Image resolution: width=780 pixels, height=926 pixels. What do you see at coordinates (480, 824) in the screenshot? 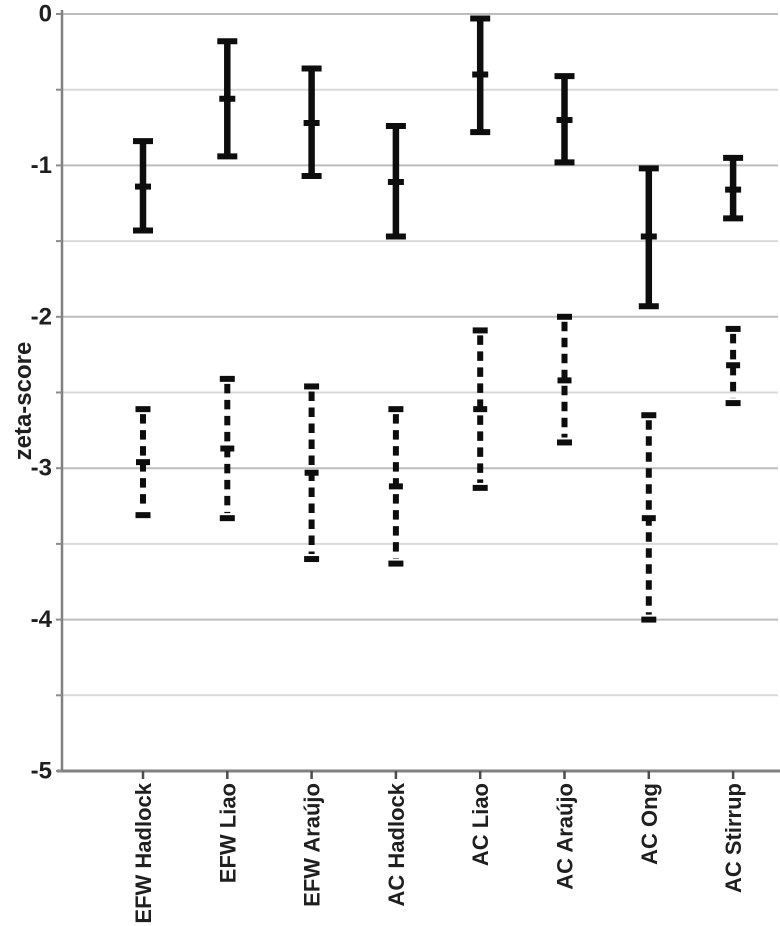
I see `x-category-label: AC Liao` at bounding box center [480, 824].